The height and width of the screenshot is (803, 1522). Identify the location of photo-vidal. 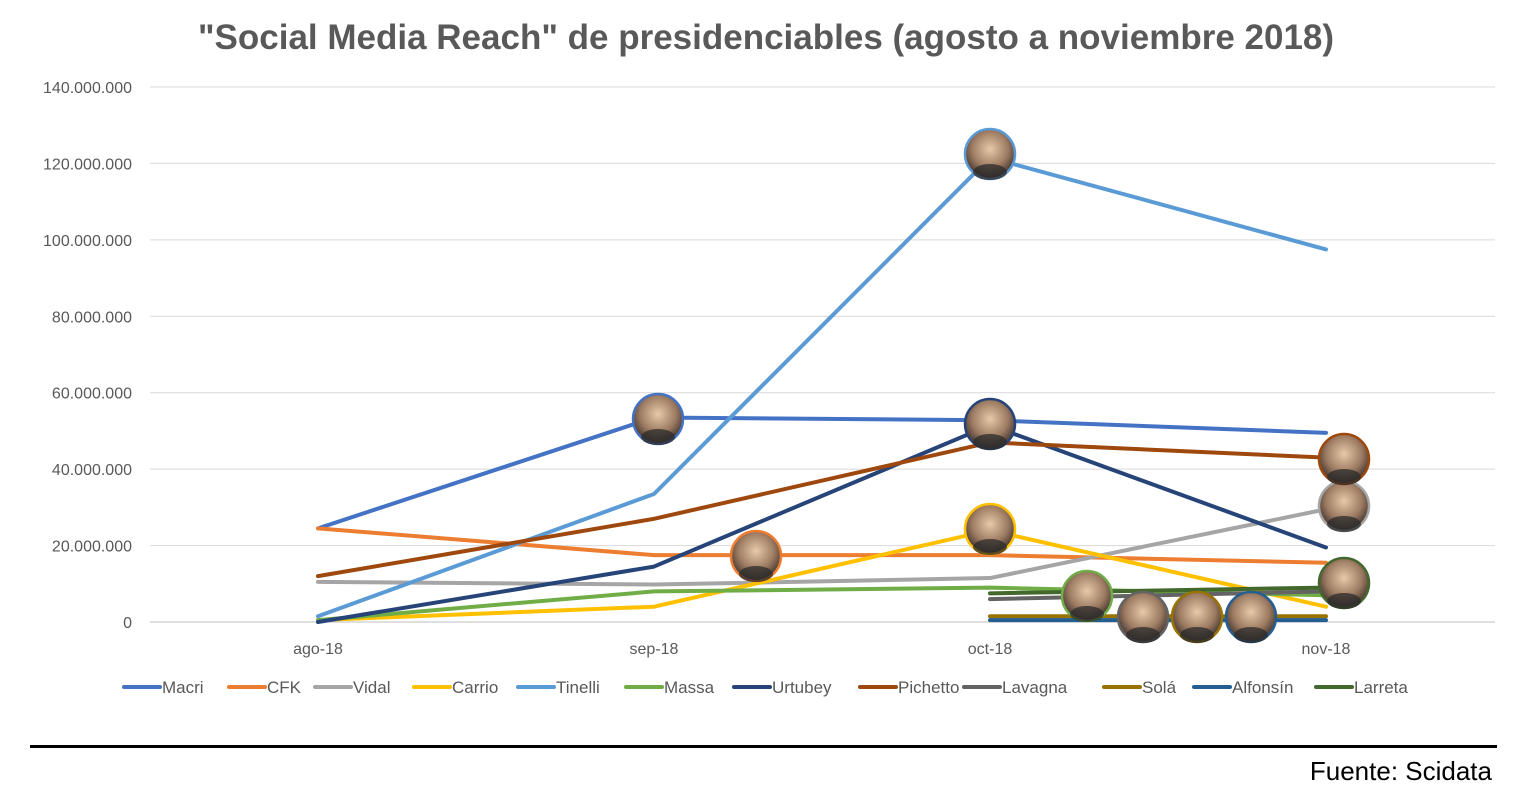
(1344, 506).